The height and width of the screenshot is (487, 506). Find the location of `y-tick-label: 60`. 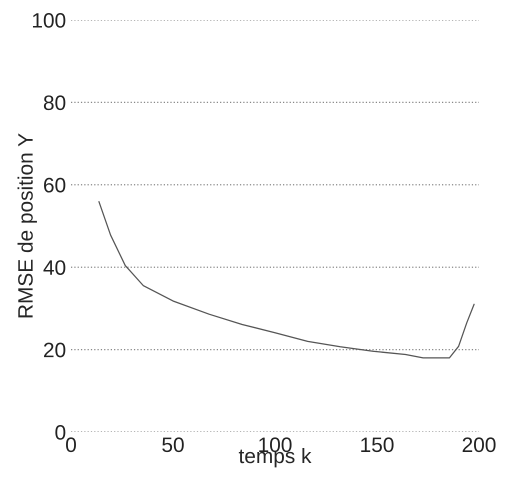

y-tick-label: 60 is located at coordinates (55, 185).